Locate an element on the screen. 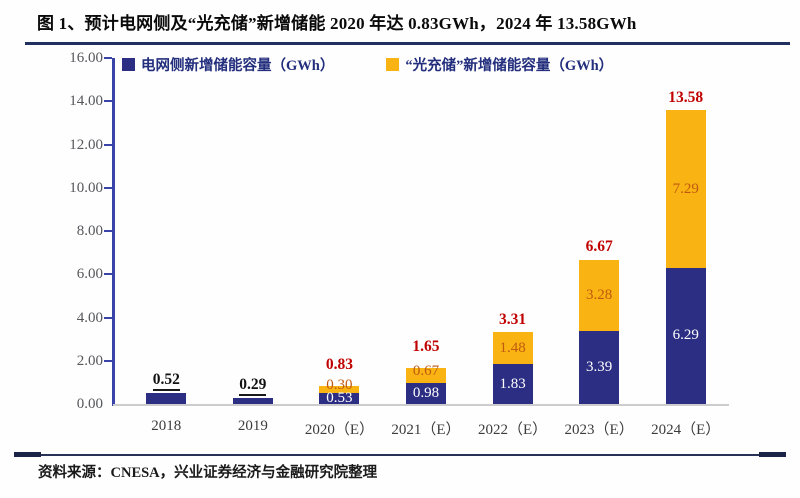 This screenshot has width=800, height=498. solar-segment: 0.67 is located at coordinates (425, 373).